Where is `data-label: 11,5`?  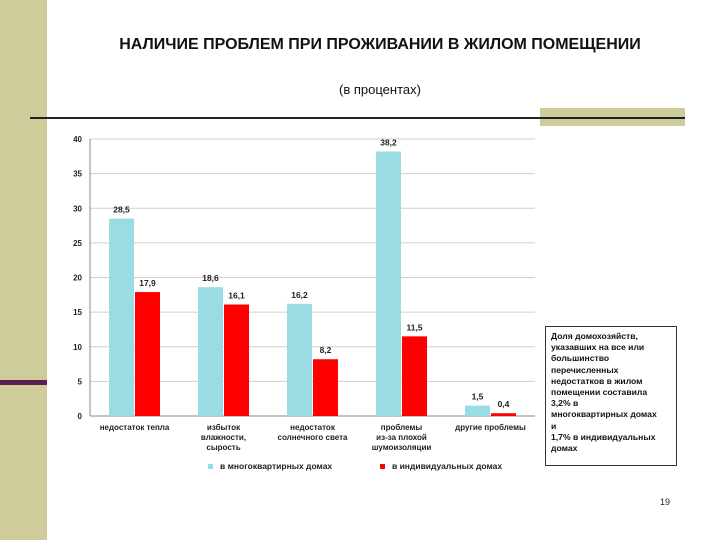 data-label: 11,5 is located at coordinates (414, 327).